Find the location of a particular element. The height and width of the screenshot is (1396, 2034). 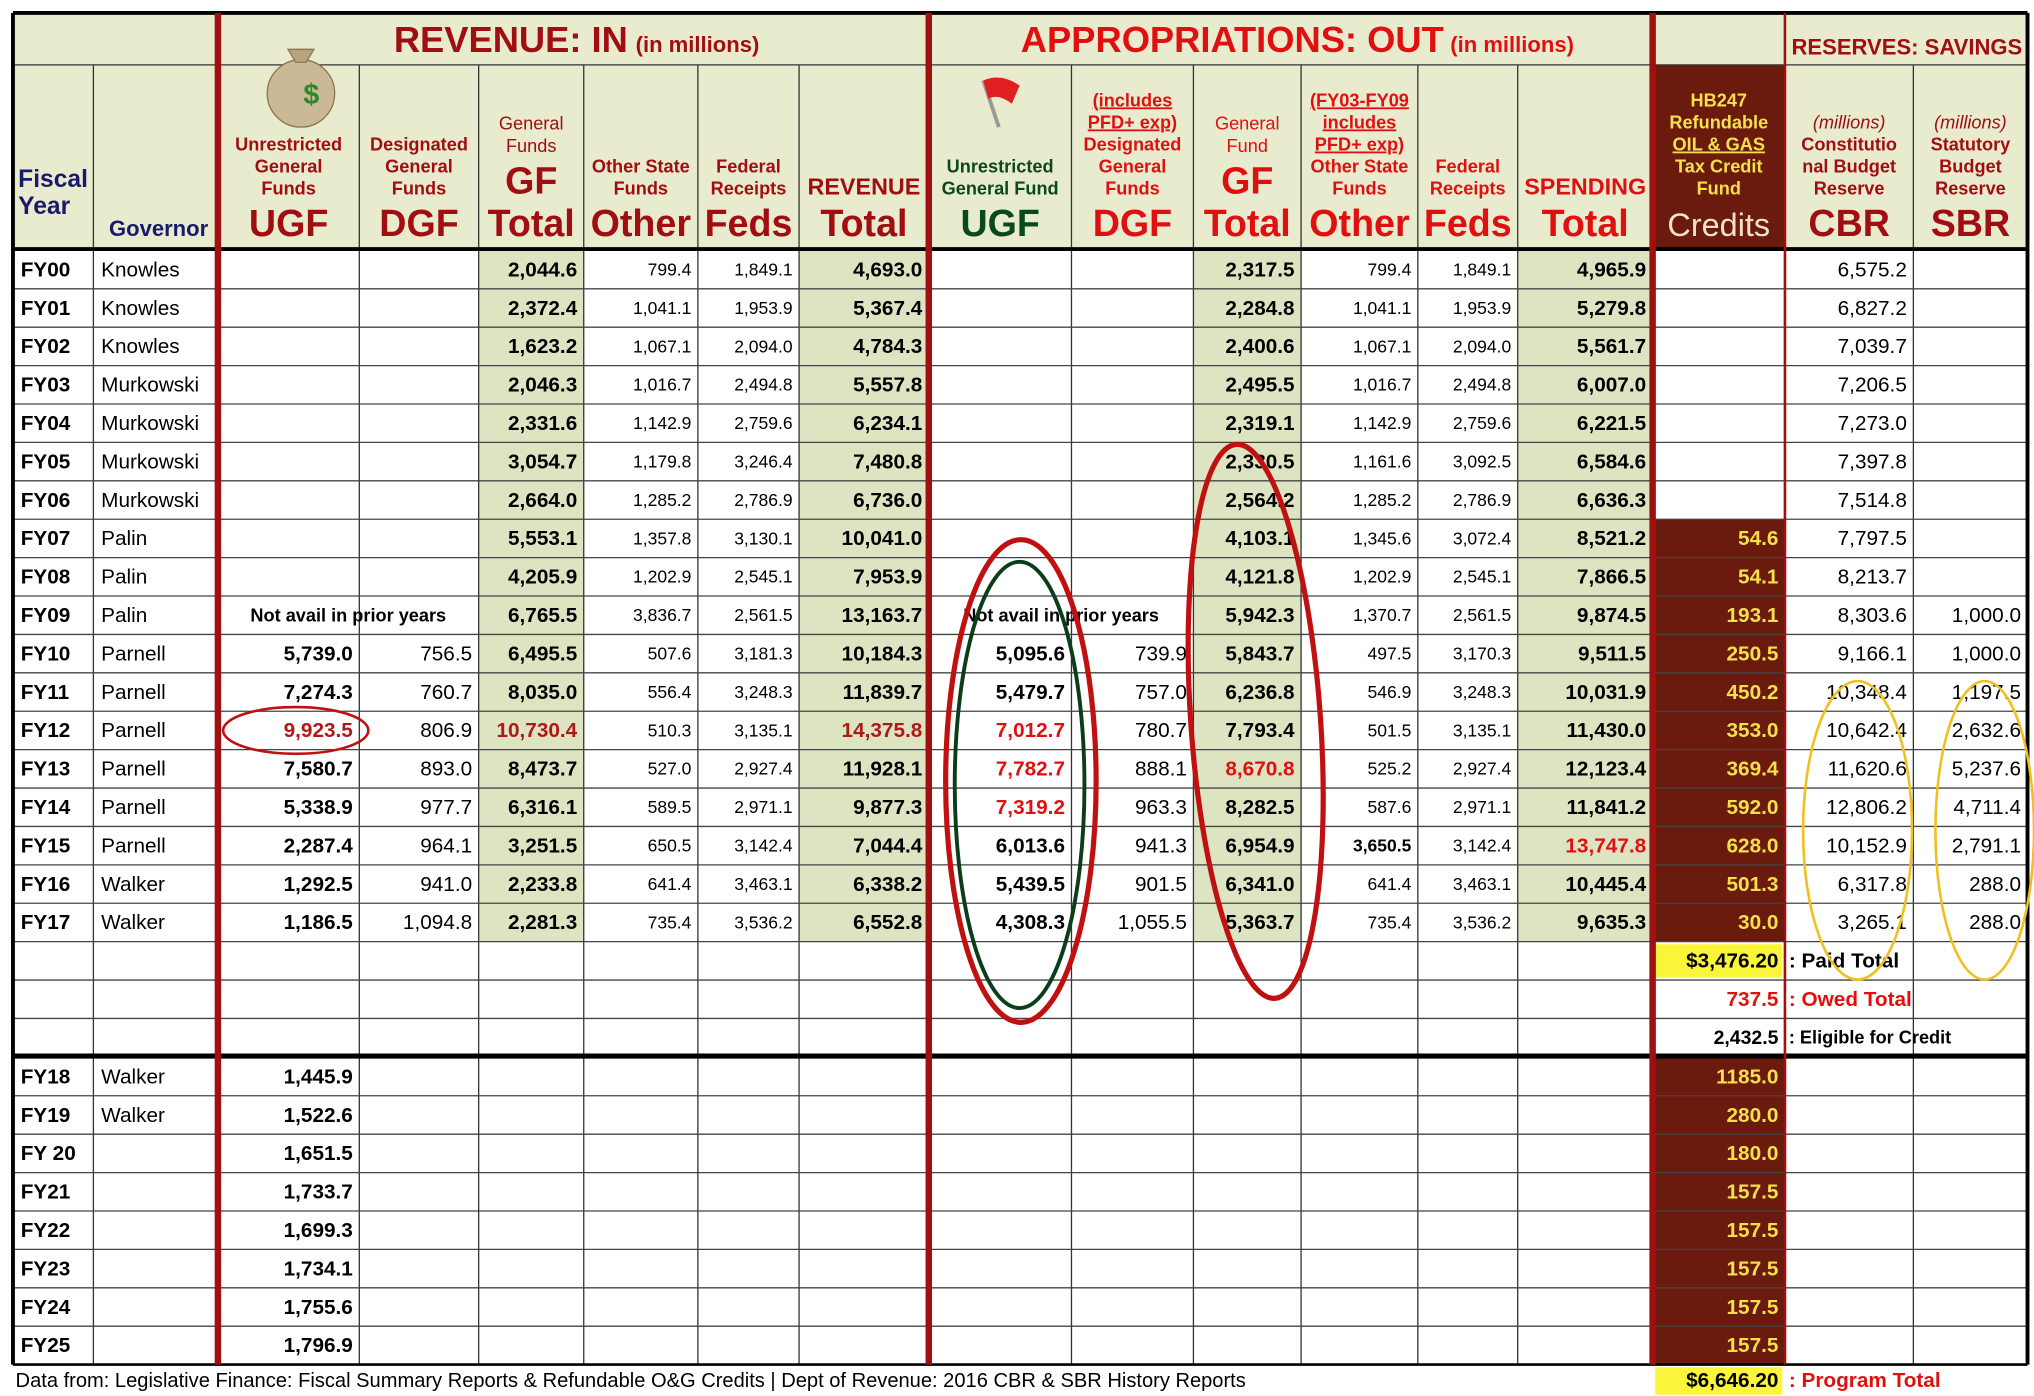

cell-value: 280.0 is located at coordinates (1753, 1115).